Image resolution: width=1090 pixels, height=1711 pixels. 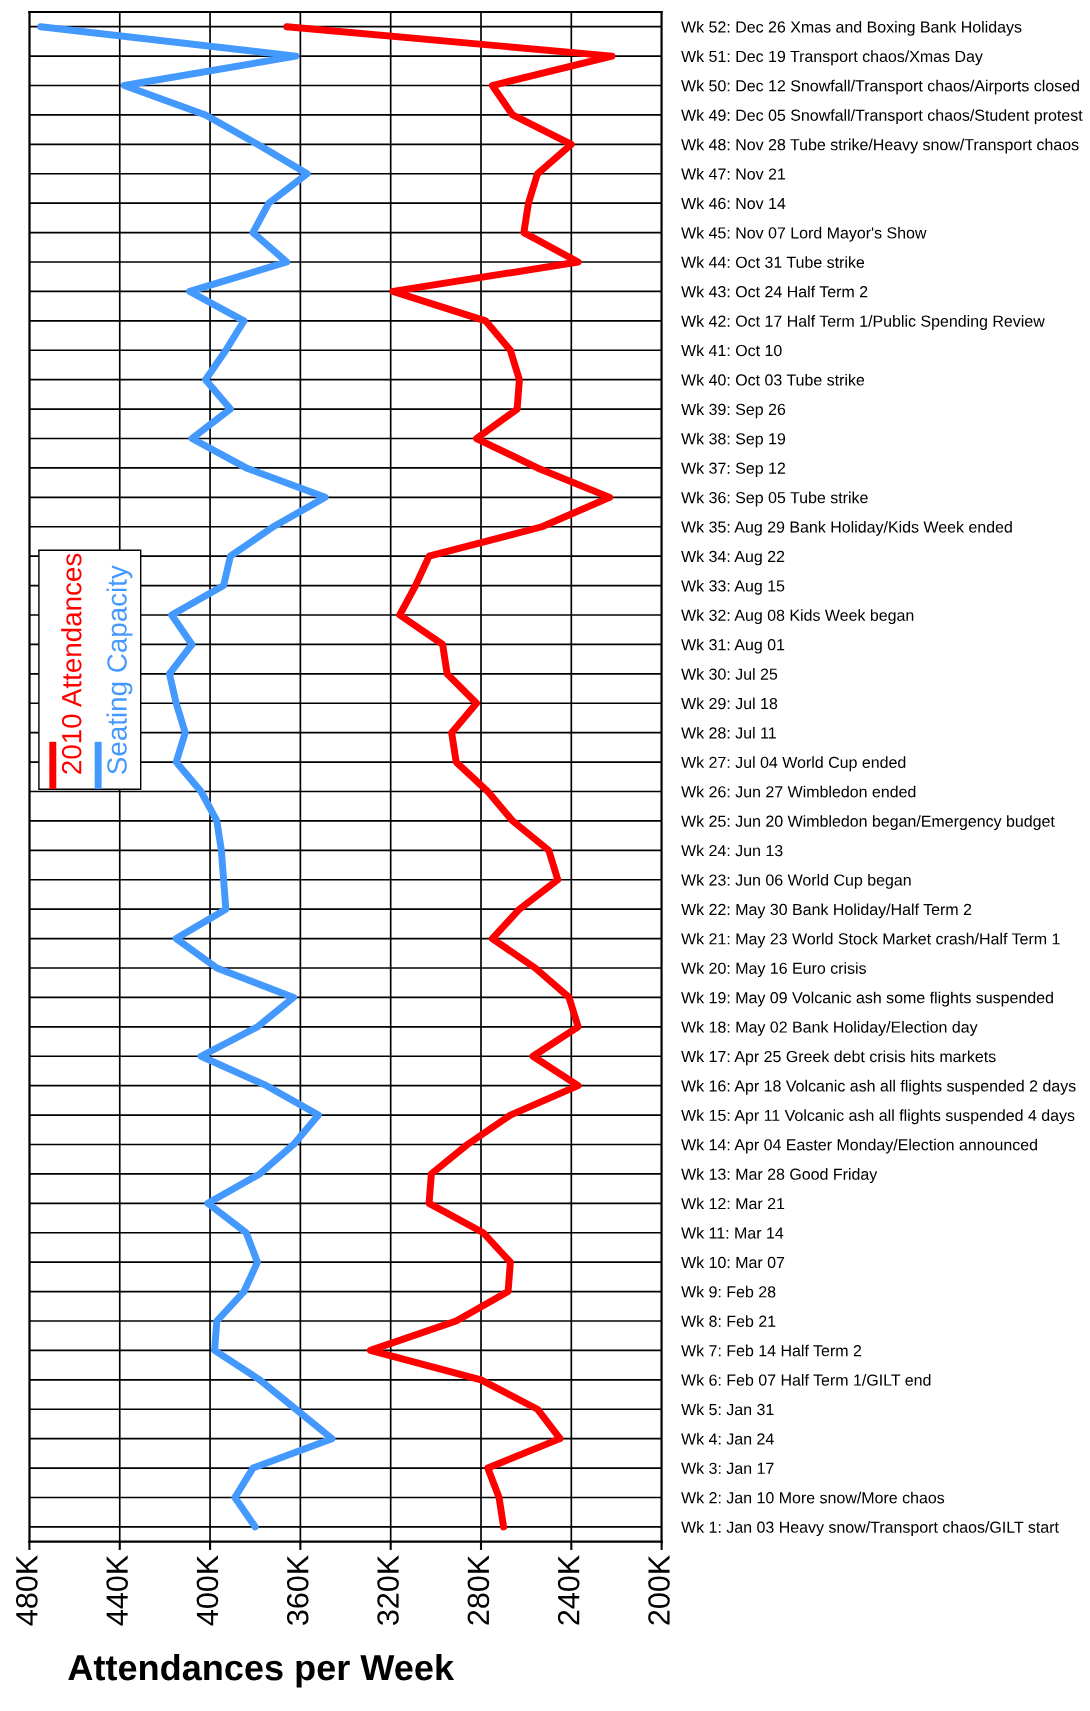 I want to click on y-tick-label: Wk 2: Jan 10 More snow/More chaos, so click(x=813, y=1497).